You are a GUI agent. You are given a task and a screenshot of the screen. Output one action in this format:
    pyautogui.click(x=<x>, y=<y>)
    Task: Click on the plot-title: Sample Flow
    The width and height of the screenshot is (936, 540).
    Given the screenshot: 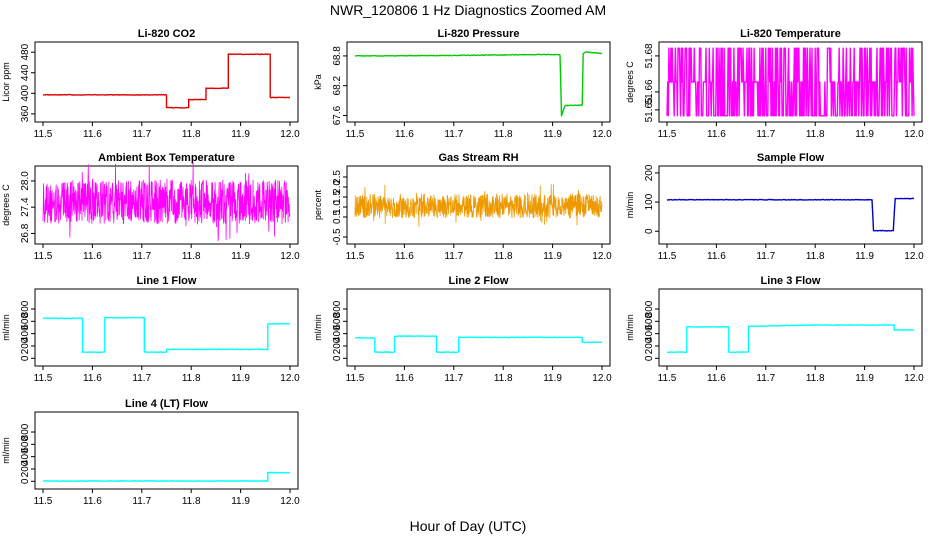 What is the action you would take?
    pyautogui.click(x=791, y=158)
    